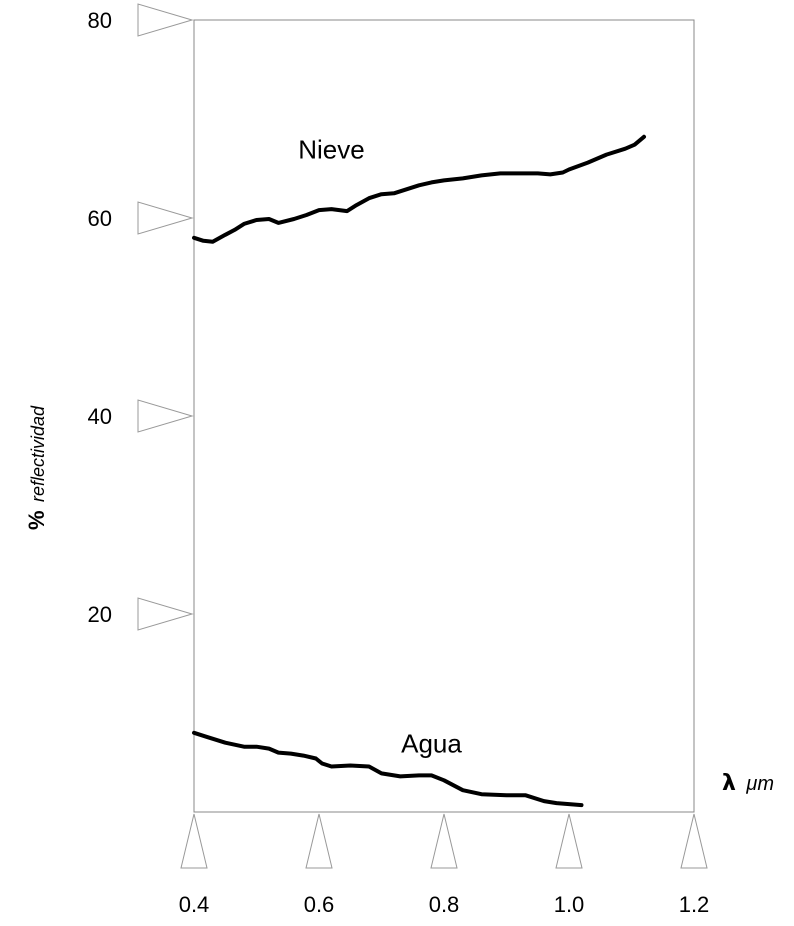 Image resolution: width=794 pixels, height=926 pixels. What do you see at coordinates (100, 20) in the screenshot?
I see `y-tick-label: 80` at bounding box center [100, 20].